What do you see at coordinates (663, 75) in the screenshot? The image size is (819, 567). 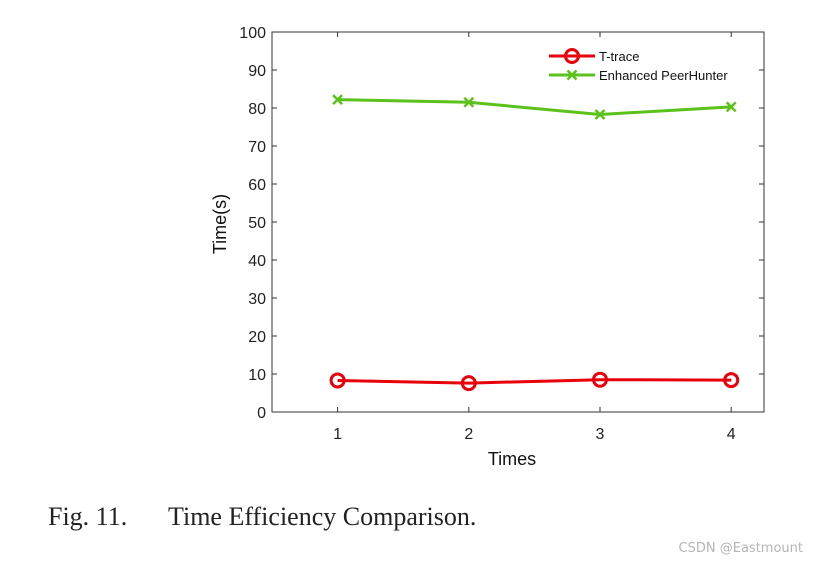 I see `legend-label: Enhanced PeerHunter` at bounding box center [663, 75].